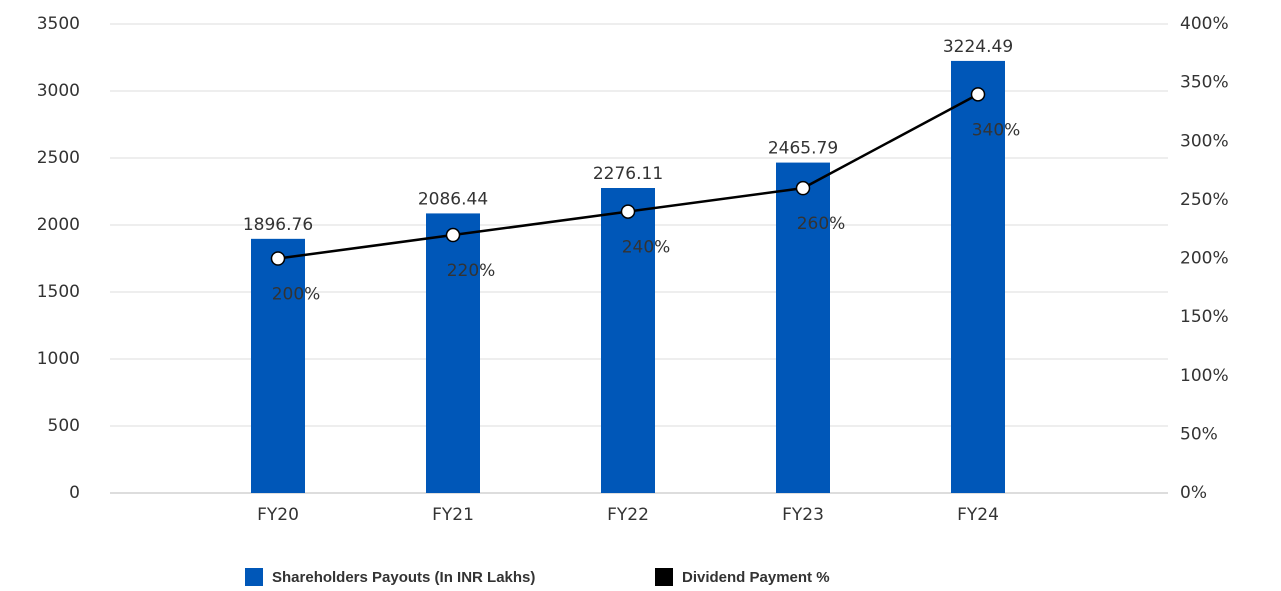 Image resolution: width=1281 pixels, height=591 pixels. What do you see at coordinates (453, 515) in the screenshot?
I see `x-tick-label: FY21` at bounding box center [453, 515].